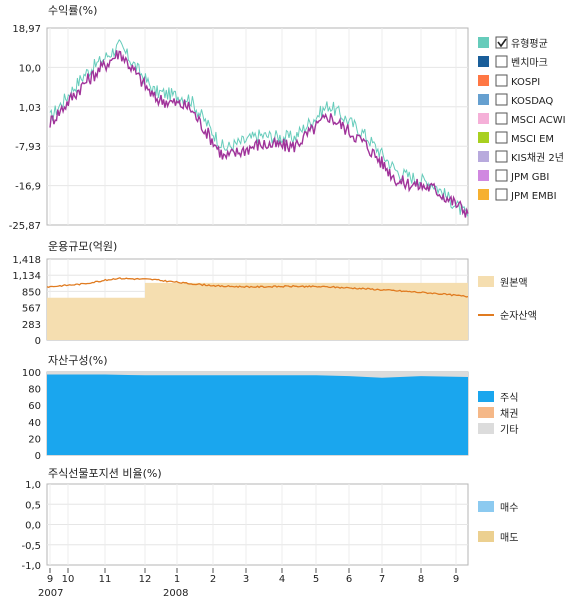 The height and width of the screenshot is (601, 576). Describe the element at coordinates (30, 68) in the screenshot. I see `y-tick-label: 10,0` at that location.